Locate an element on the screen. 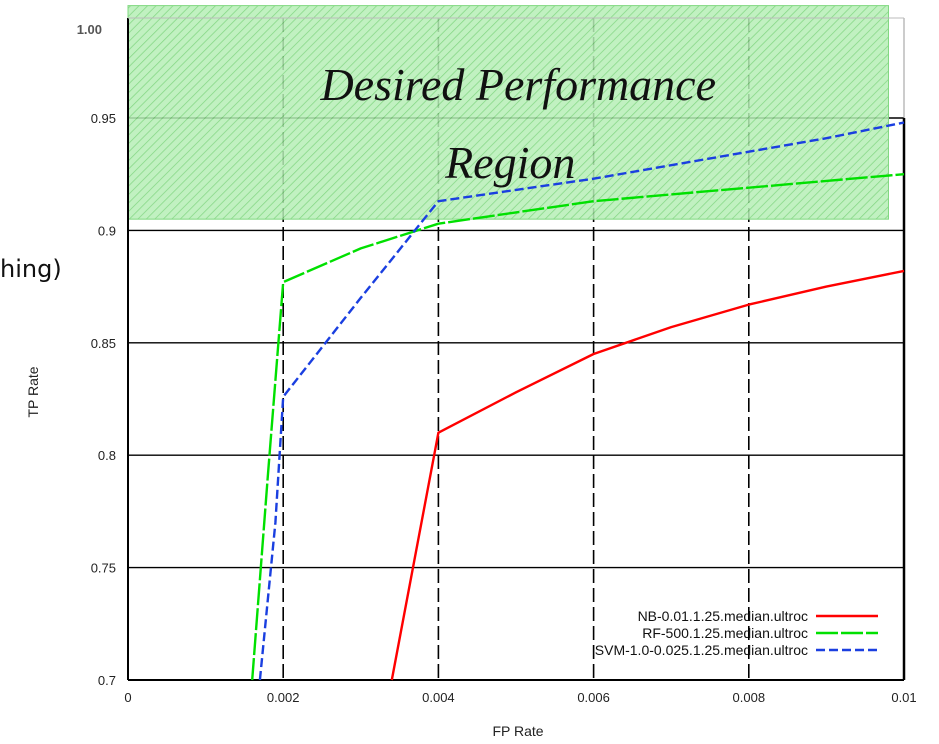 Image resolution: width=939 pixels, height=744 pixels. x-axis-title: FP Rate is located at coordinates (517, 731).